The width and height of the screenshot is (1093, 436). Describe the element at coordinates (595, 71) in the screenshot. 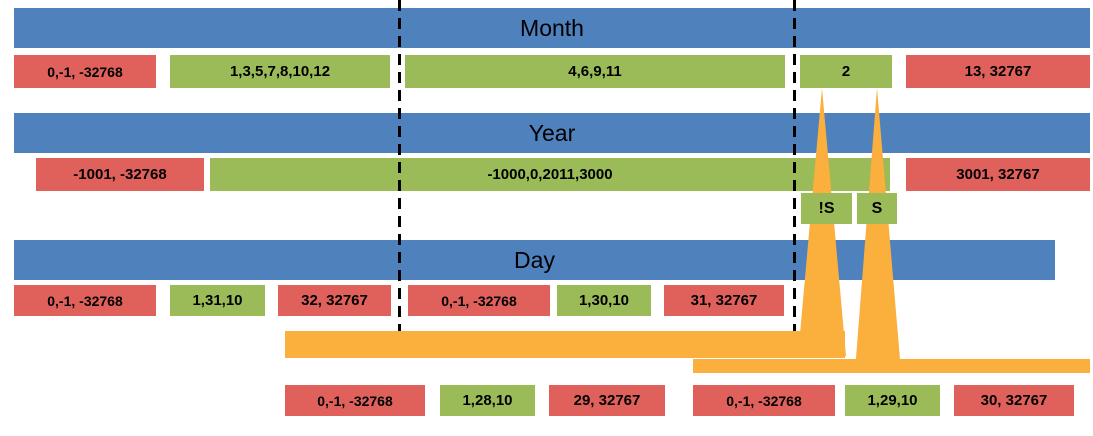

I see `month-30day-box: 4,6,9,11` at that location.